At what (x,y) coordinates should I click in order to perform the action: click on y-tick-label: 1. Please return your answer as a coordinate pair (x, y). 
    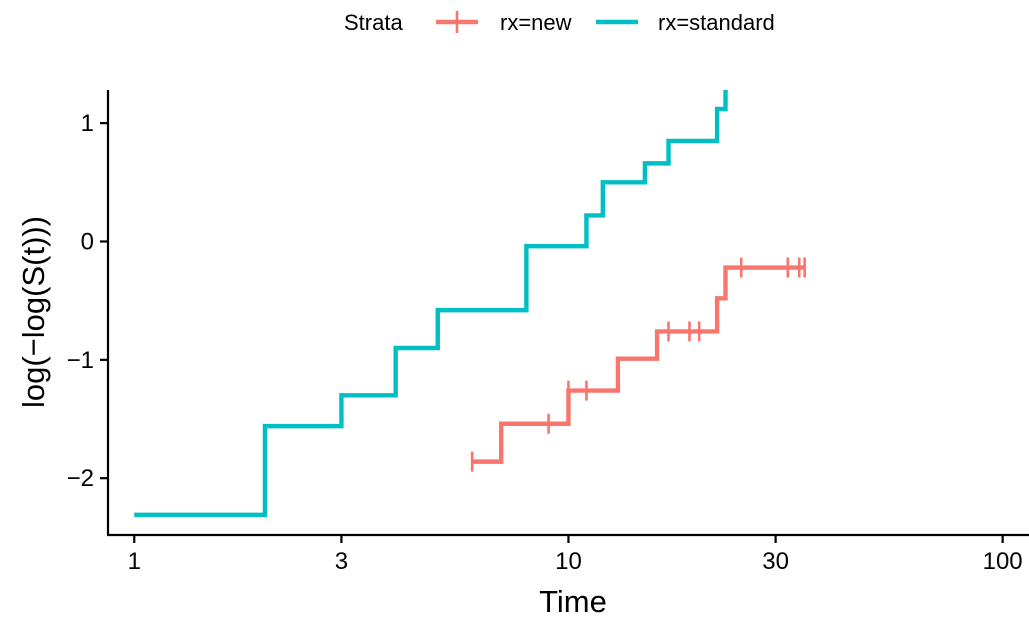
    Looking at the image, I should click on (87, 123).